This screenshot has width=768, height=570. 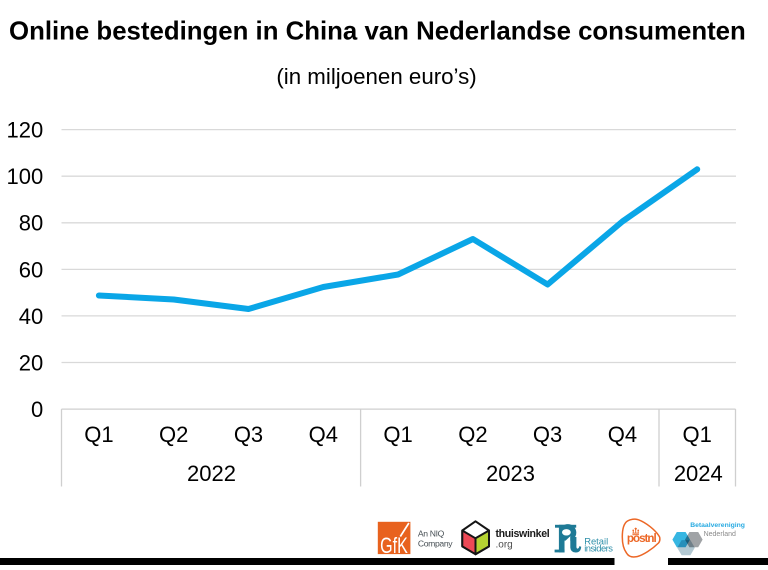 What do you see at coordinates (642, 538) in the screenshot?
I see `svg-text: postnl` at bounding box center [642, 538].